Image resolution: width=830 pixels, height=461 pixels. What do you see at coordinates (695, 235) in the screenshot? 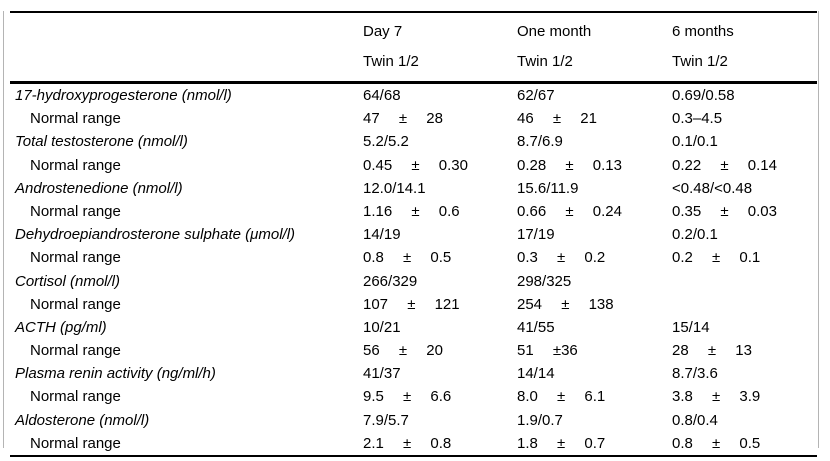
I see `cell-6-months: 0.2/0.1` at bounding box center [695, 235].